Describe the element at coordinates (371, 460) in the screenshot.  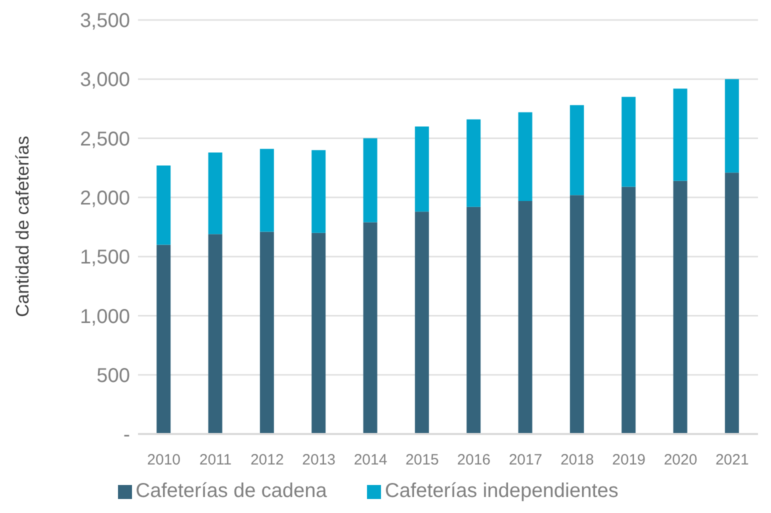
I see `x-tick-label: 2014` at that location.